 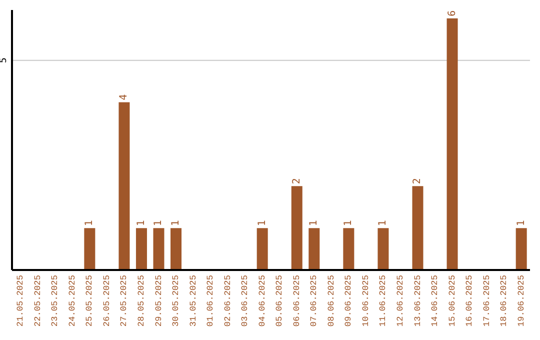 What do you see at coordinates (37, 301) in the screenshot?
I see `x-tick-label: 22.05.2025` at bounding box center [37, 301].